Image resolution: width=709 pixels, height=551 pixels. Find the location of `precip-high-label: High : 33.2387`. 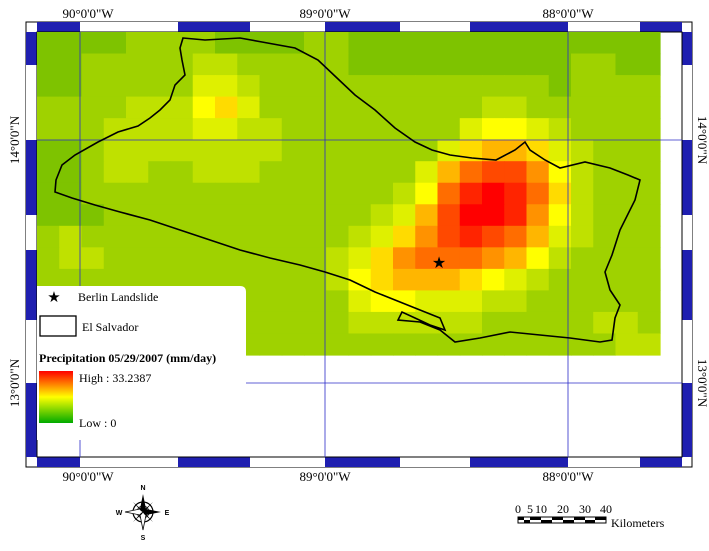

precip-high-label: High : 33.2387 is located at coordinates (115, 378).